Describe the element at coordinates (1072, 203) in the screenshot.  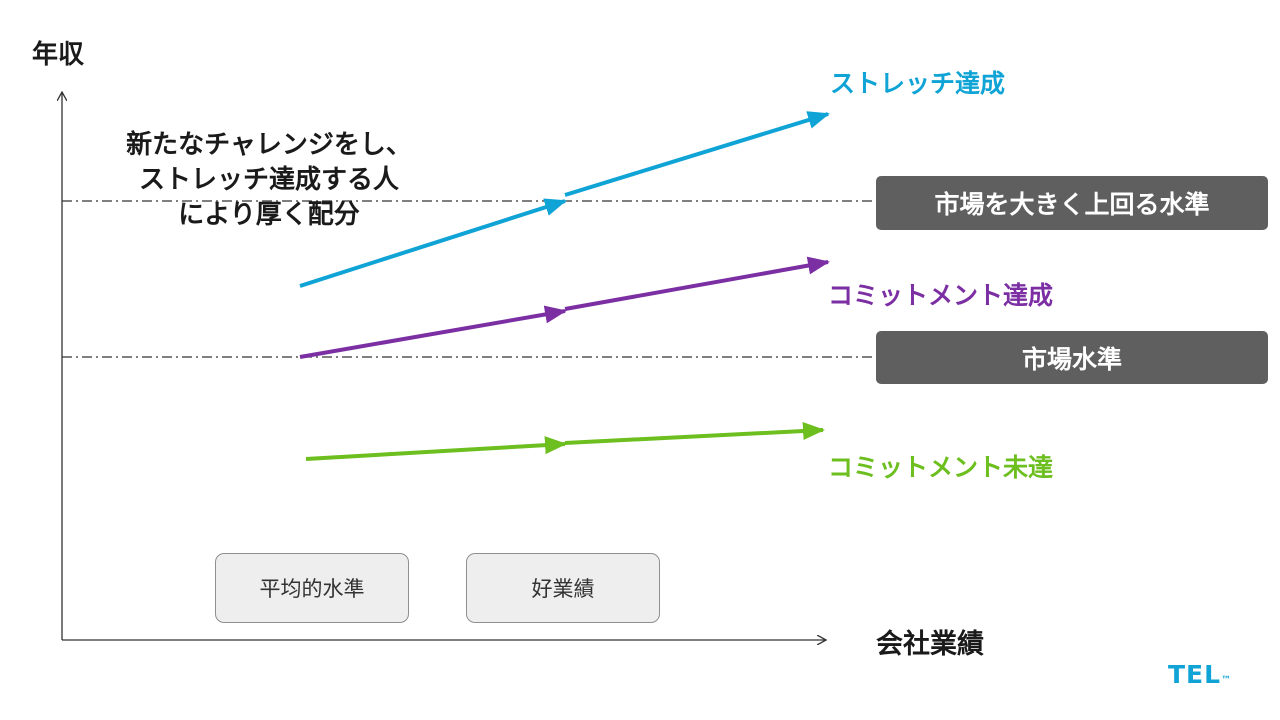
I see `level-box-above-market: 市場を大きく上回る水準` at that location.